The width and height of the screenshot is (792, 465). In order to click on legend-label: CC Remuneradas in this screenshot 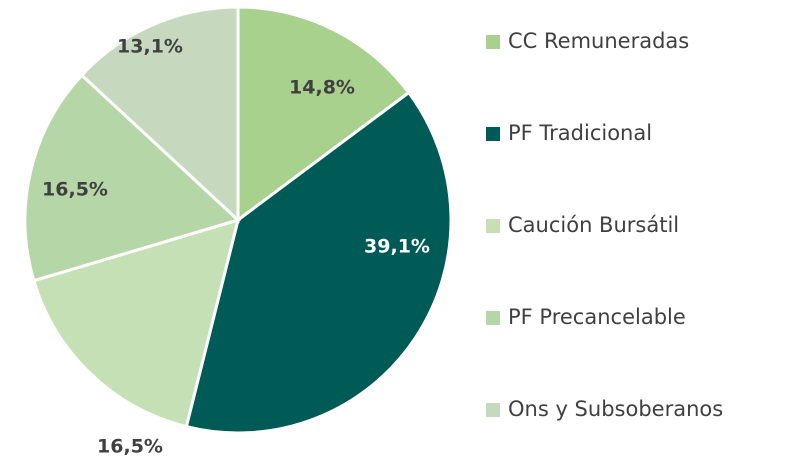, I will do `click(598, 41)`.